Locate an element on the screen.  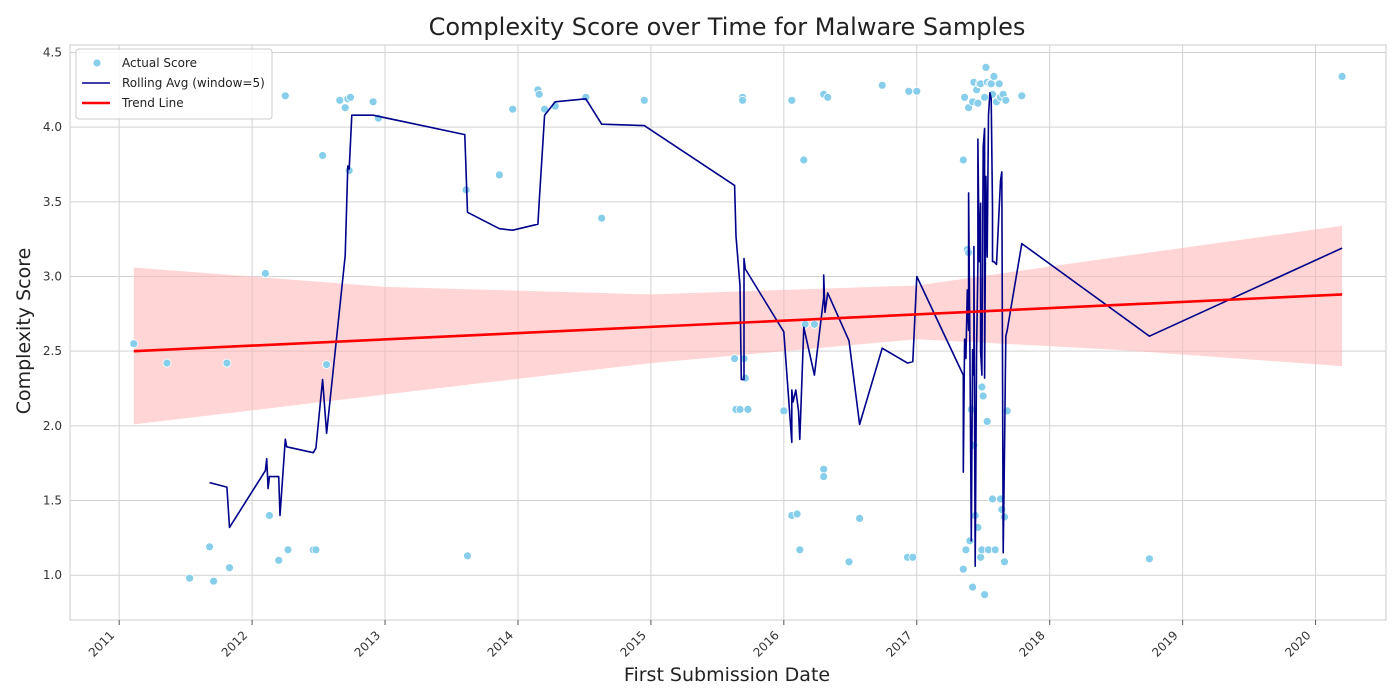
y-tick-label: 4.5 is located at coordinates (52, 52).